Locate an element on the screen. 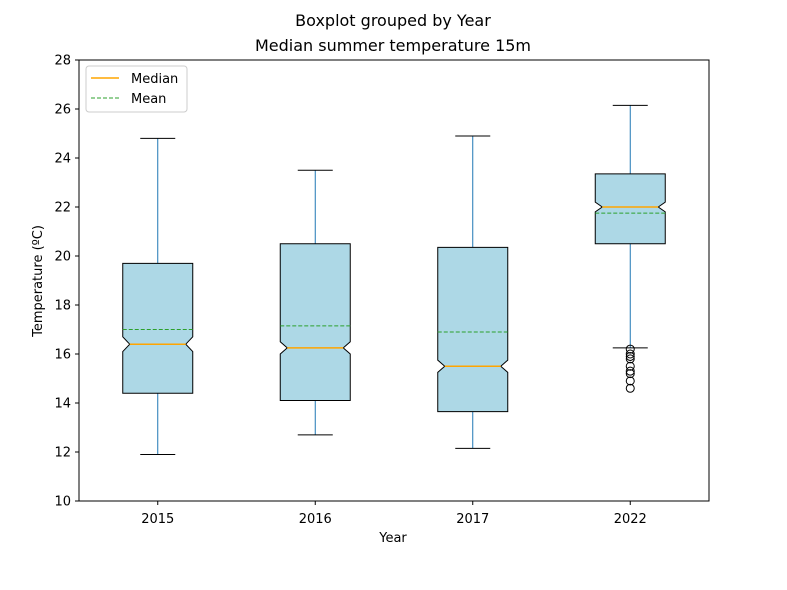  y-tick-label: 10 is located at coordinates (62, 502).